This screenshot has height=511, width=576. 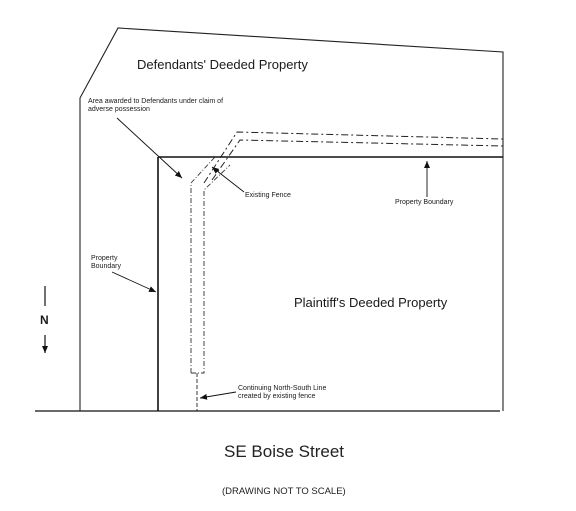 I want to click on property-boundary-left-label: Property Boundary, so click(x=106, y=263).